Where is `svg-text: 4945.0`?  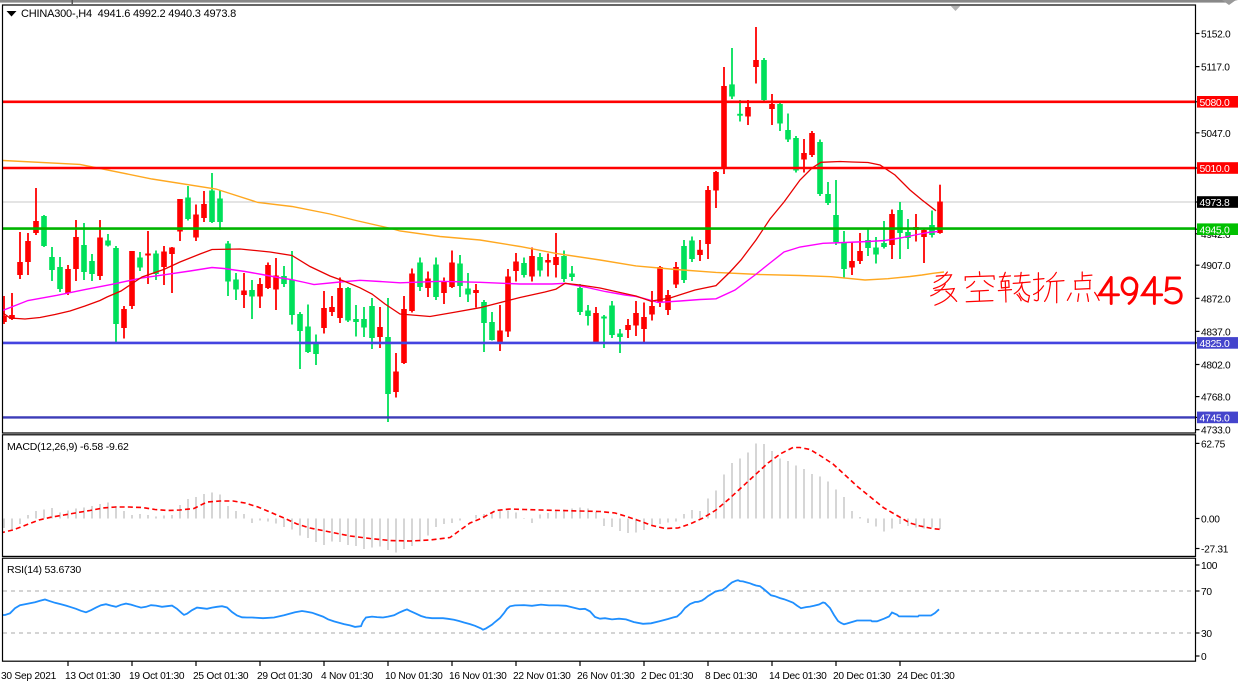
svg-text: 4945.0 is located at coordinates (1215, 230).